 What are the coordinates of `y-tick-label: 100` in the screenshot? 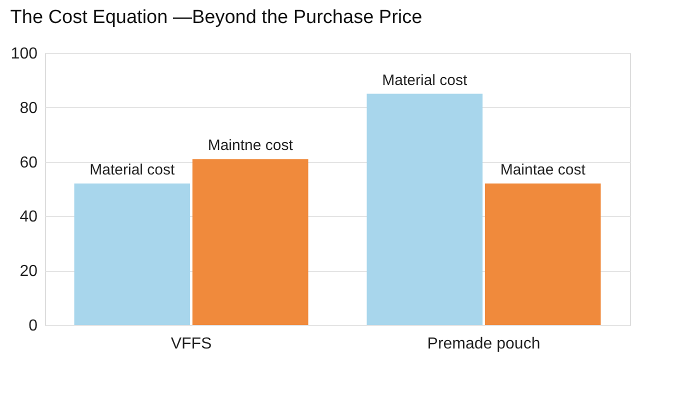 It's located at (24, 54).